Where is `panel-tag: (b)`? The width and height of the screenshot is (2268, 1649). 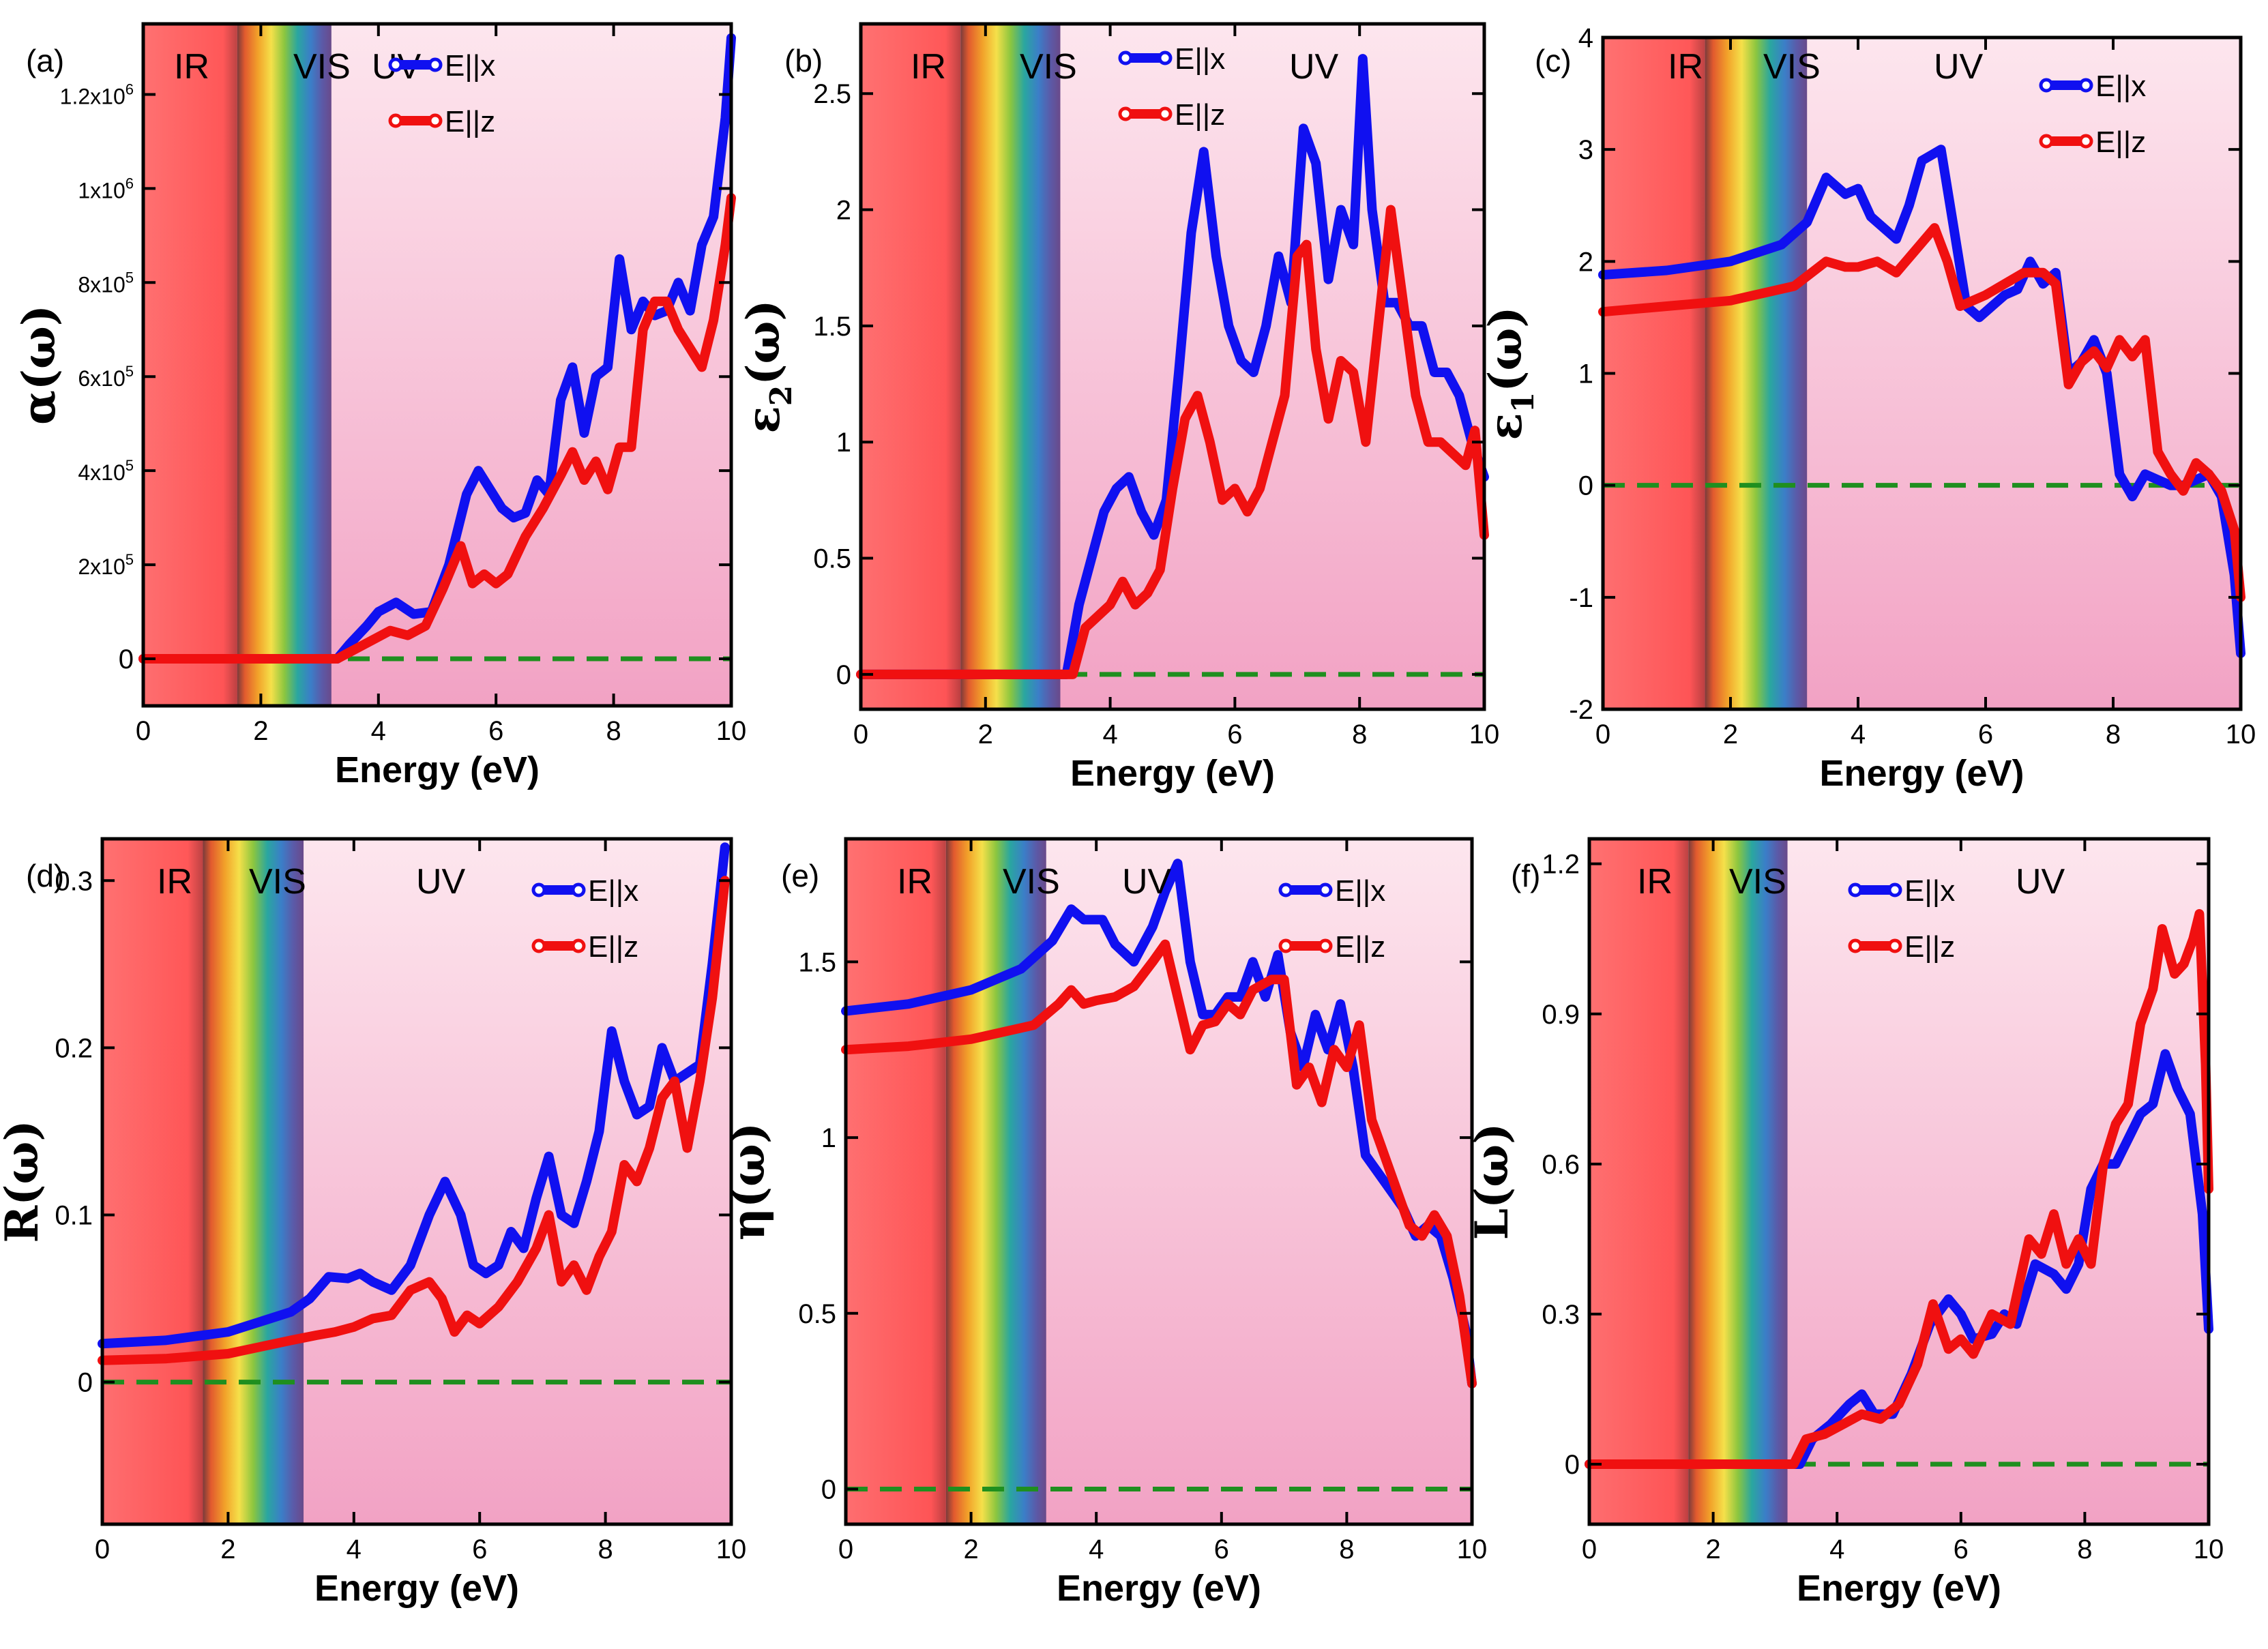
panel-tag: (b) is located at coordinates (804, 60).